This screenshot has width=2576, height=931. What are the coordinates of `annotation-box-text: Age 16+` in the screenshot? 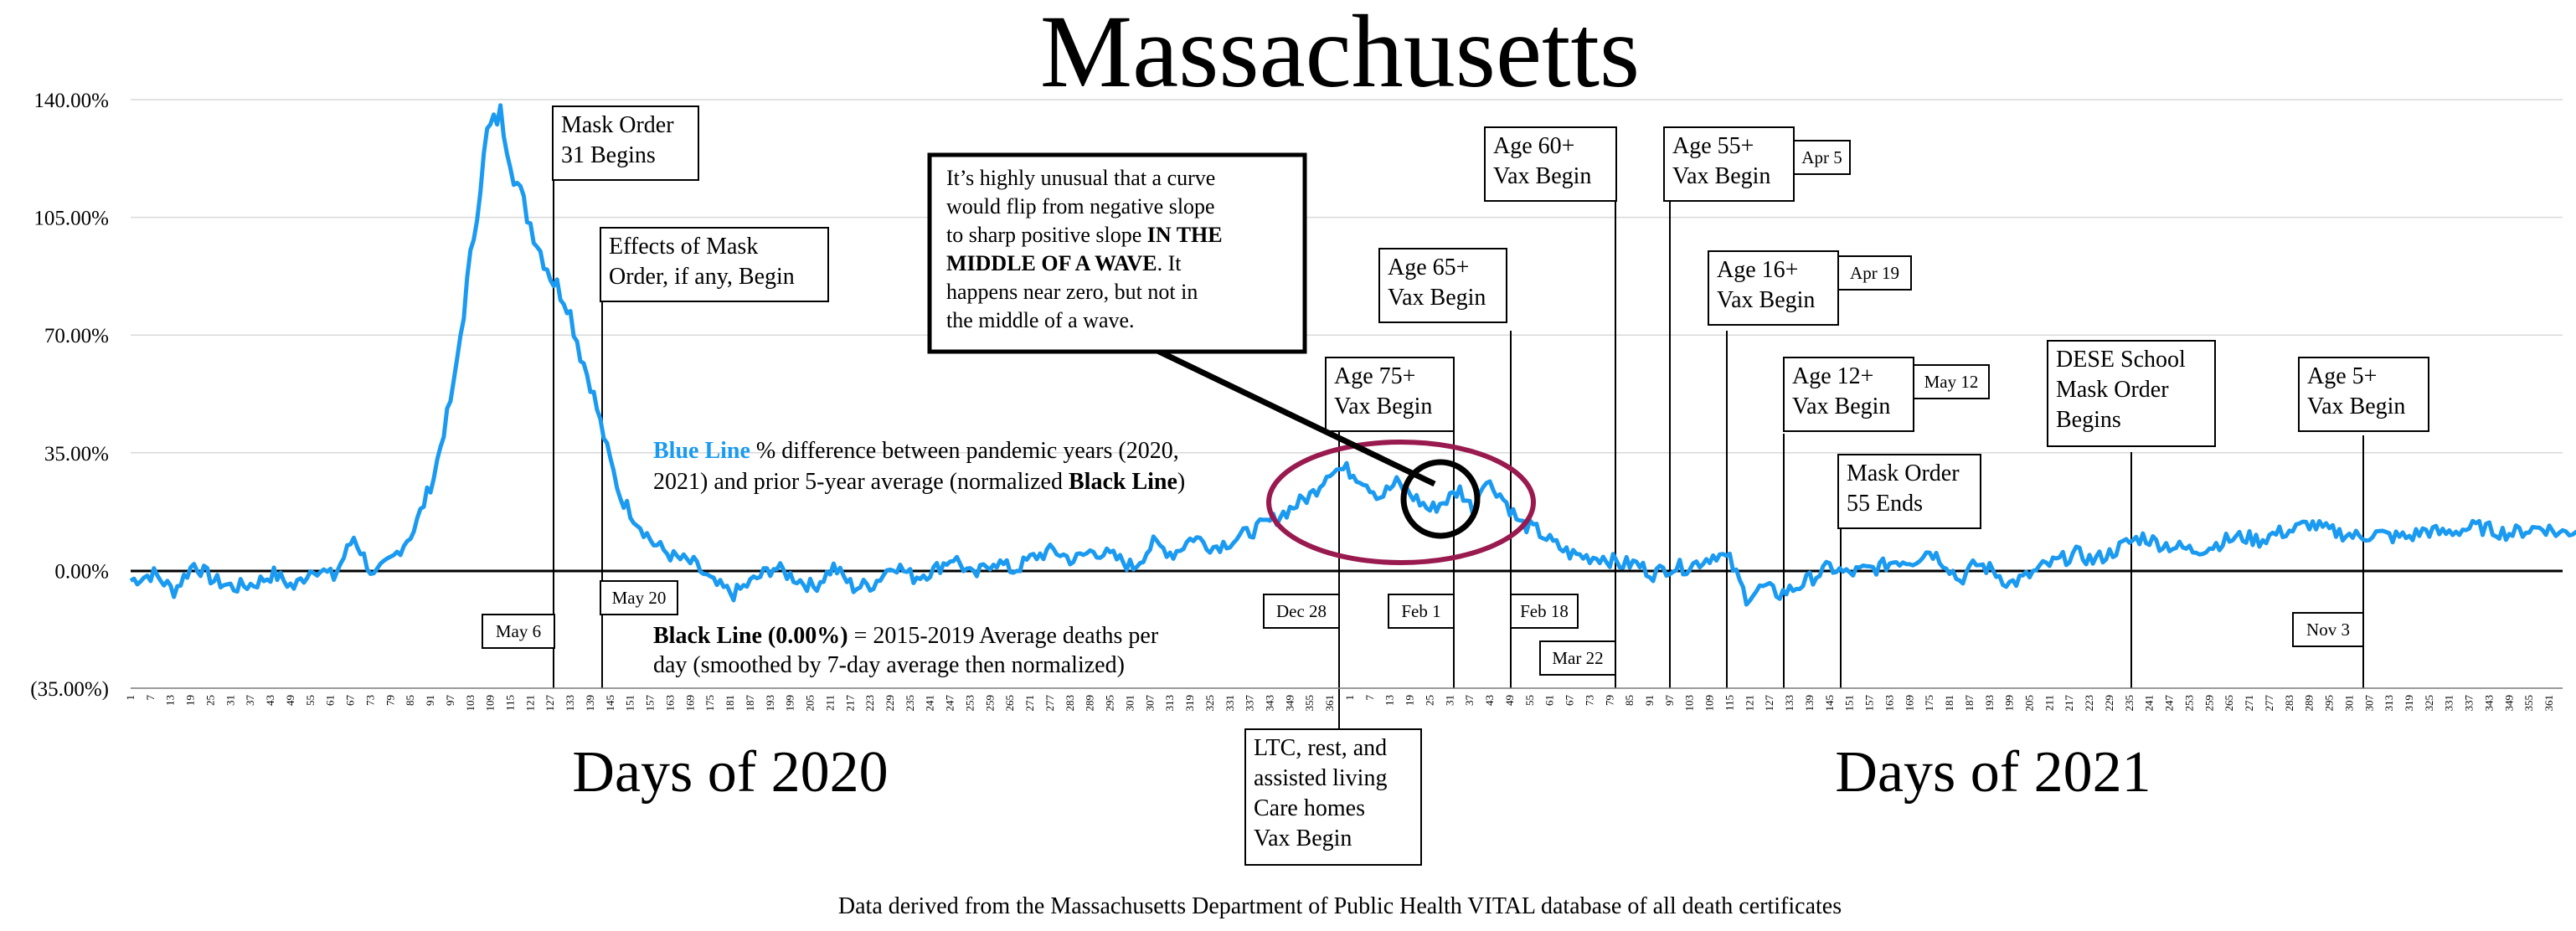 It's located at (1757, 270).